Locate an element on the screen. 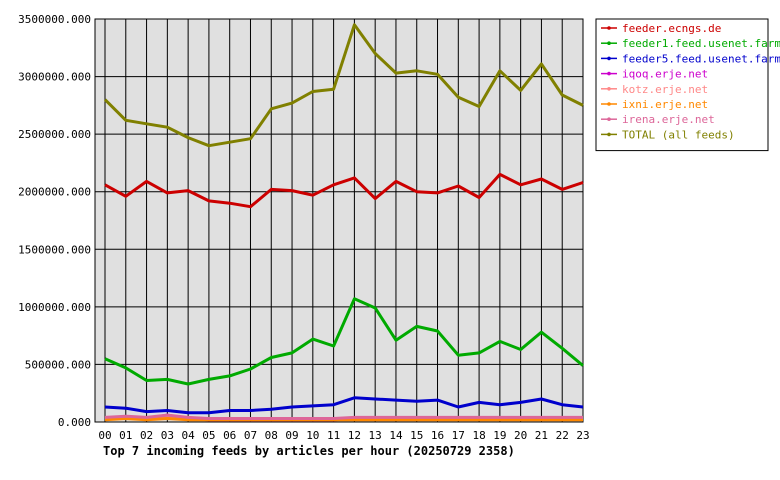 Image resolution: width=780 pixels, height=480 pixels. legend-label: irena.erje.net is located at coordinates (668, 119).